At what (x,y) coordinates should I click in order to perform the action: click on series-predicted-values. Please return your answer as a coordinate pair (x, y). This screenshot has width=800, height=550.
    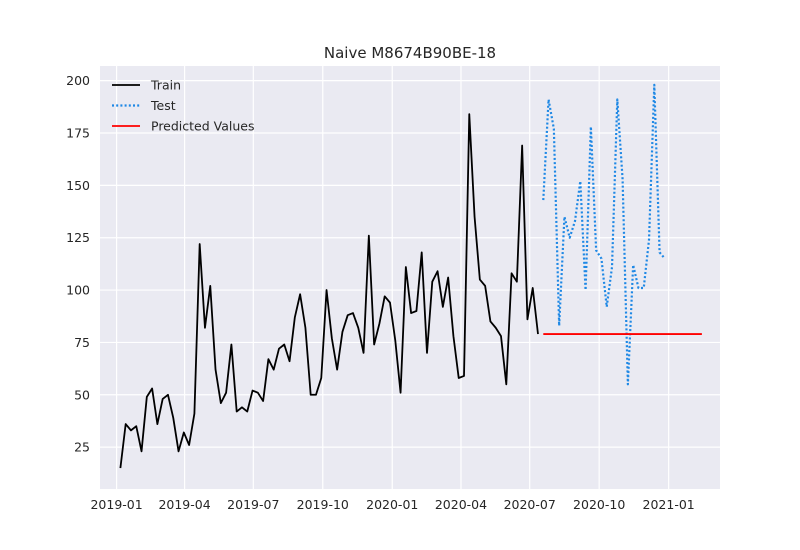
    Looking at the image, I should click on (622, 334).